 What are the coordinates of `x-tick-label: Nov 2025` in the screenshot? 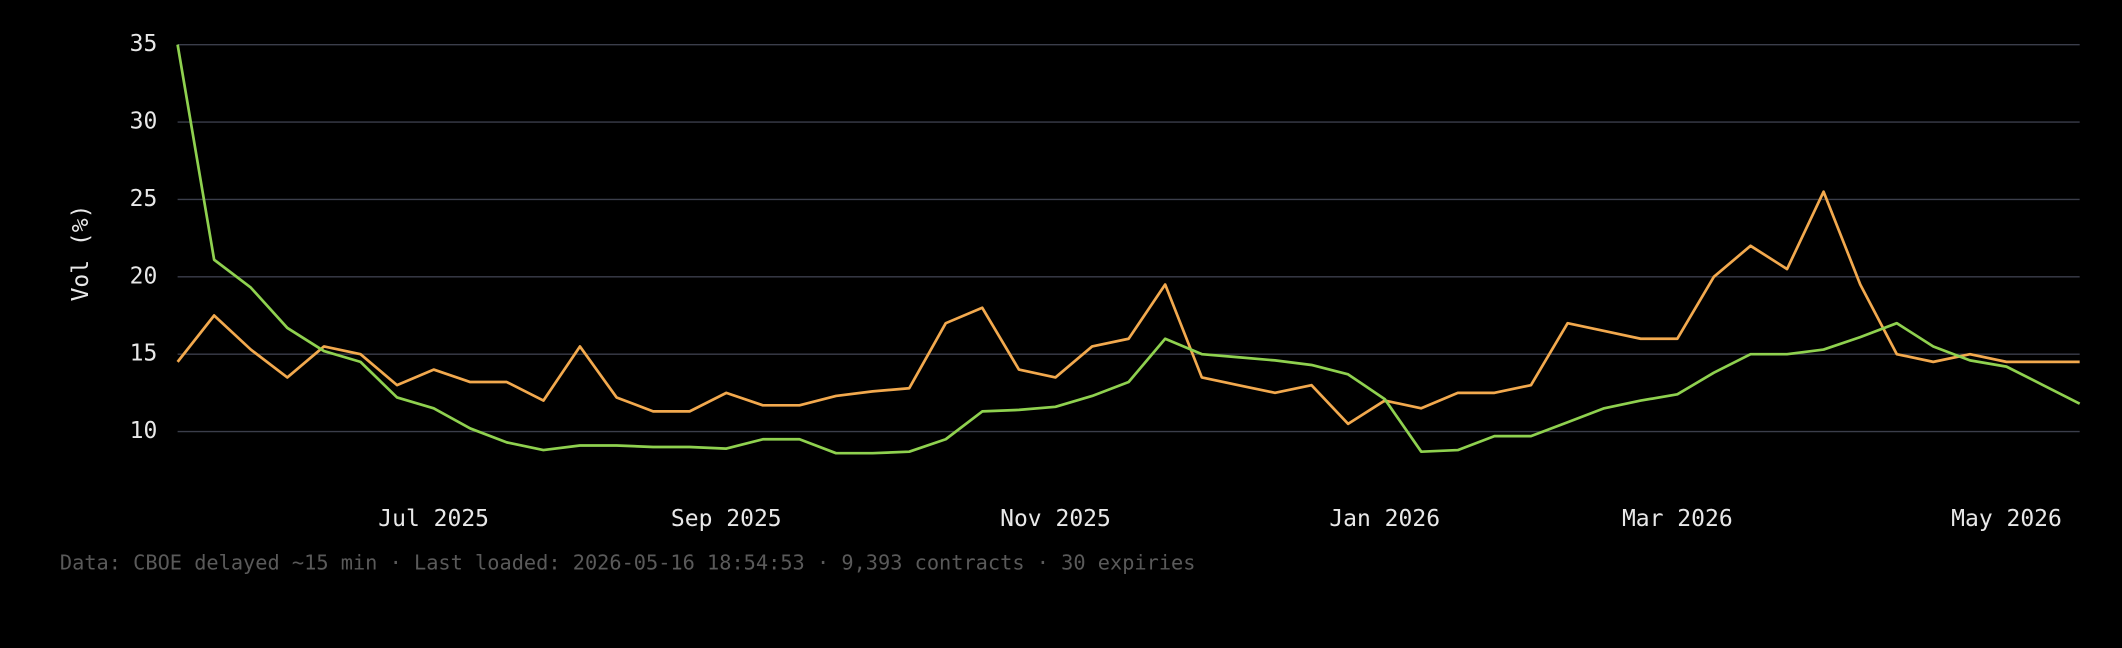 It's located at (1055, 519).